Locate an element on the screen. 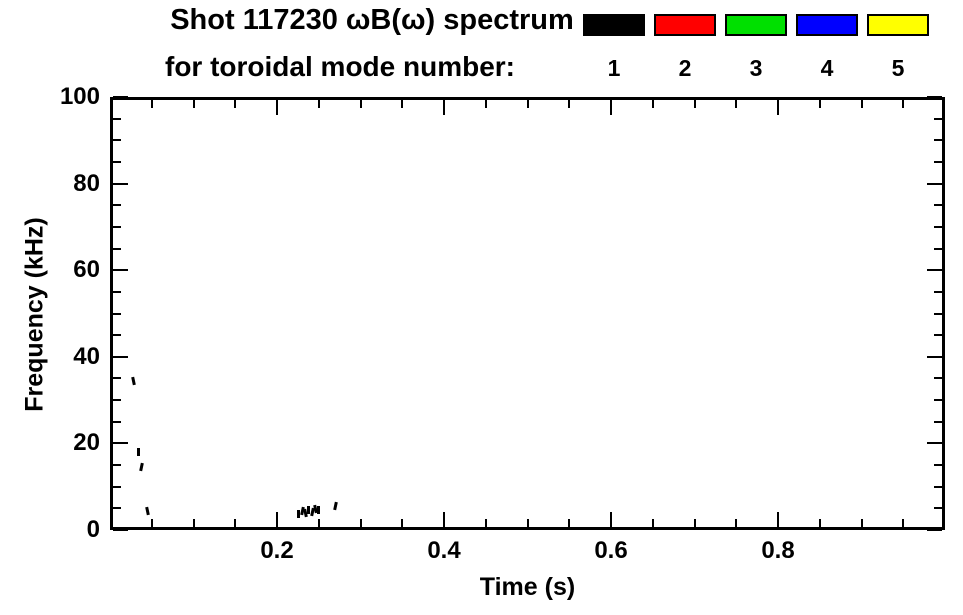  y-tick-label: 60 is located at coordinates (86, 270).